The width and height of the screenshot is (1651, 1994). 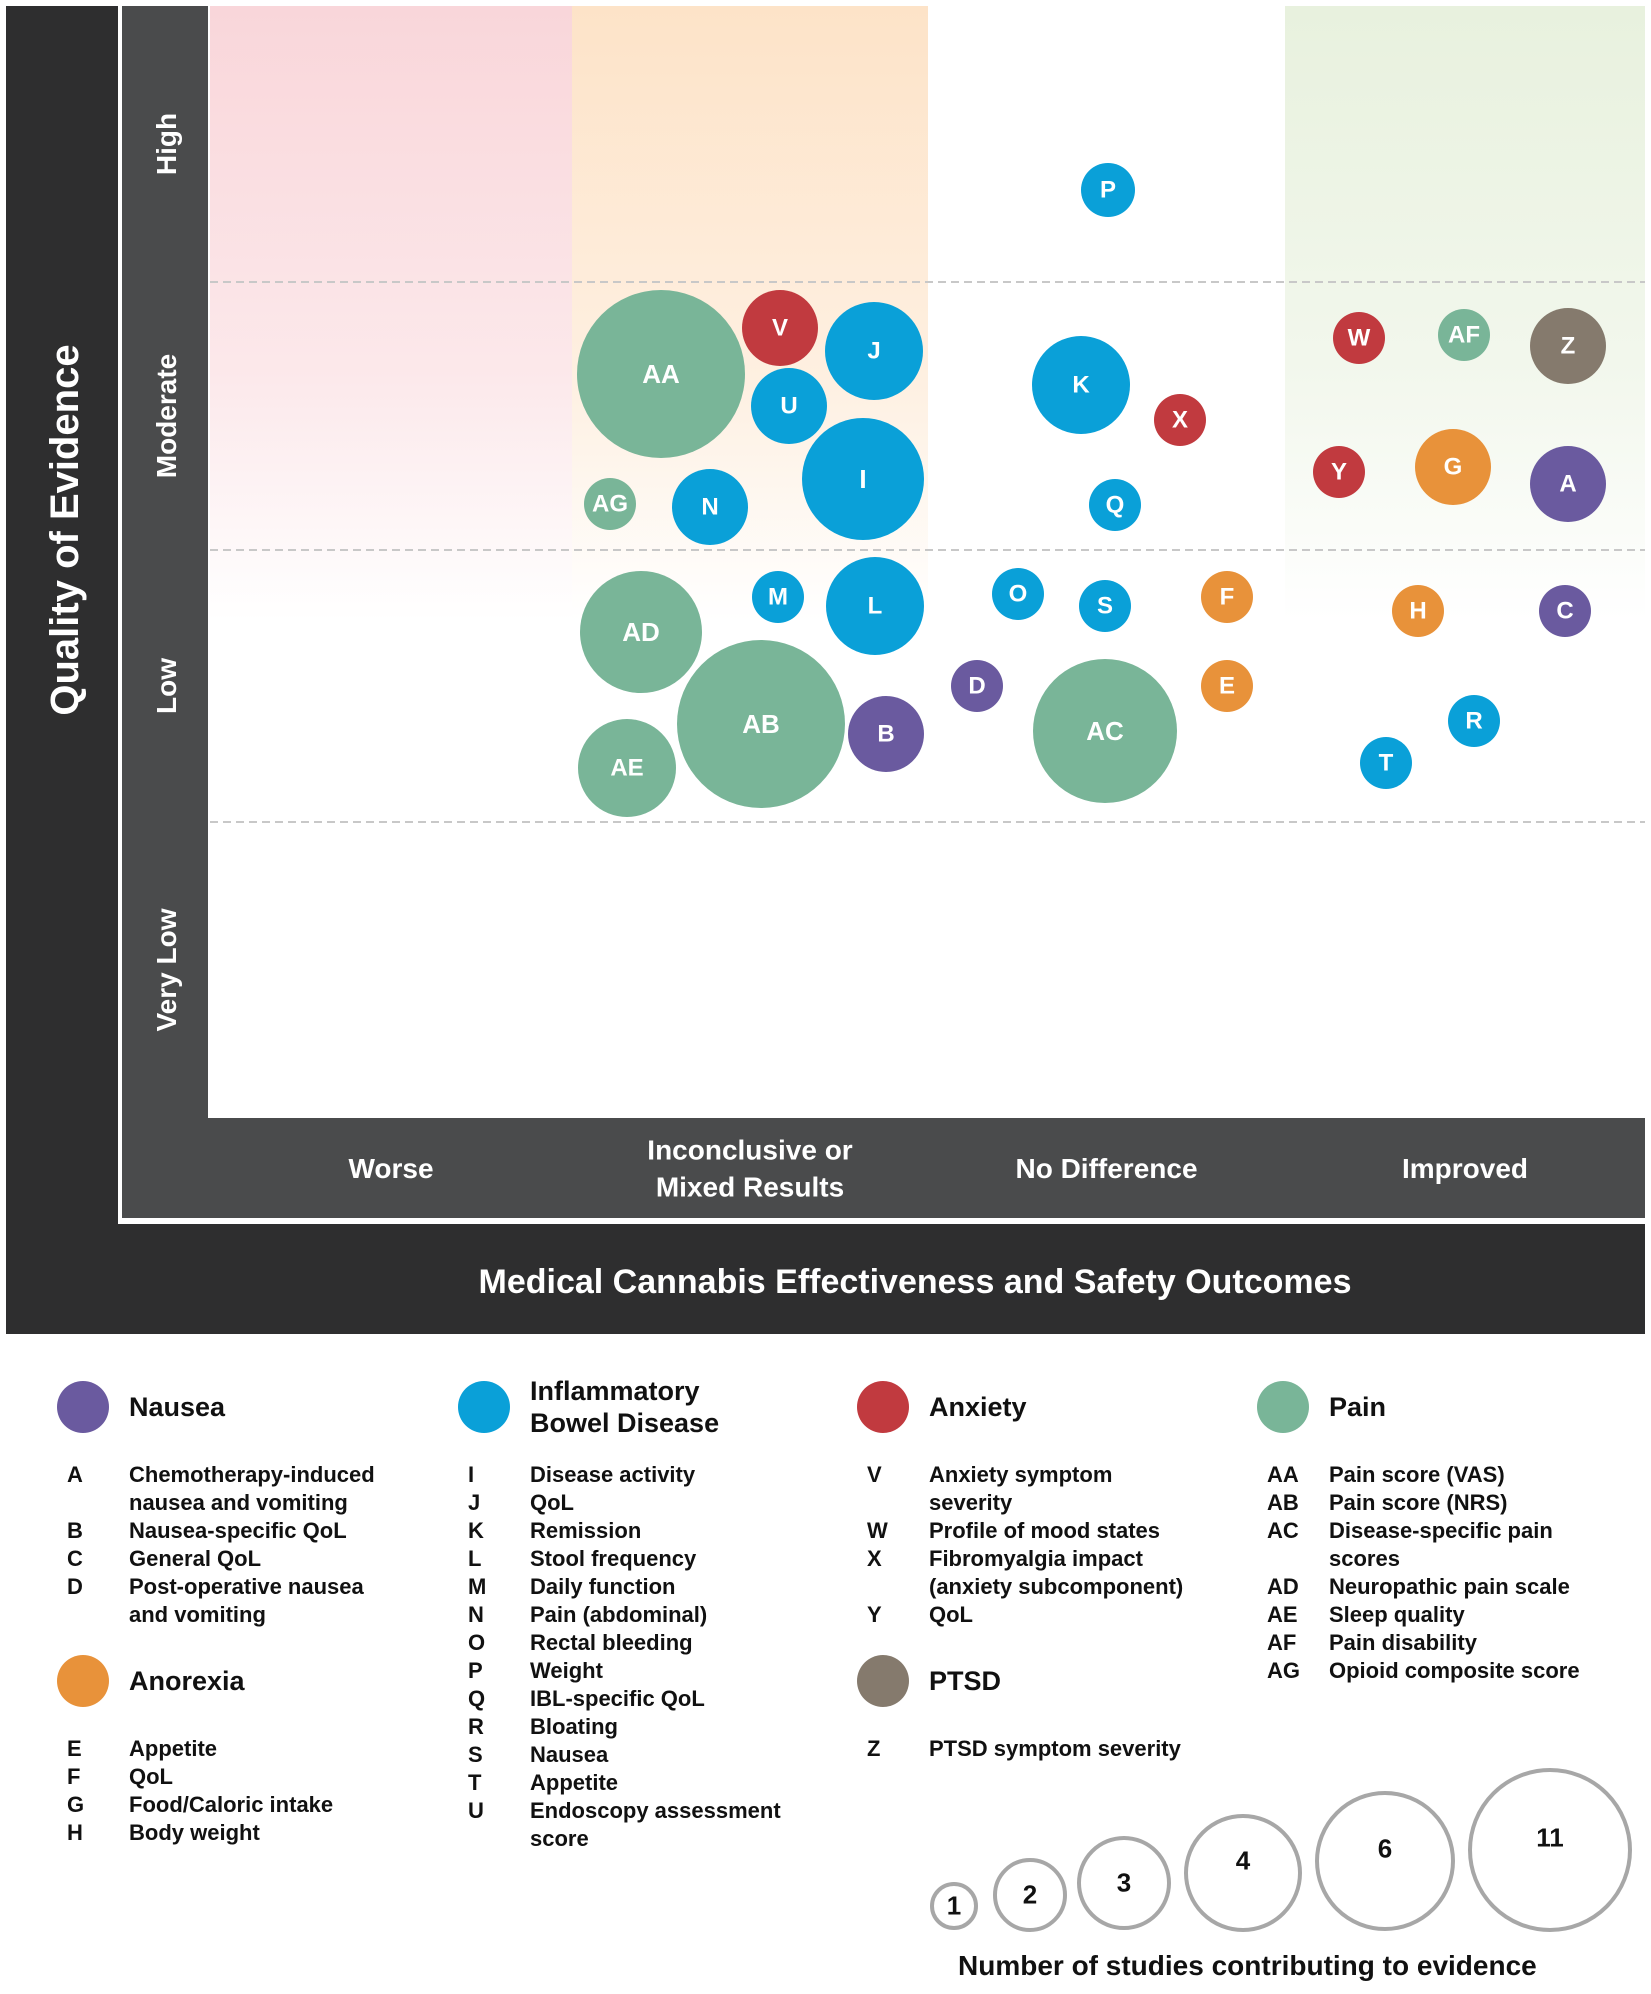 I want to click on legend-item-code: P, so click(x=475, y=1670).